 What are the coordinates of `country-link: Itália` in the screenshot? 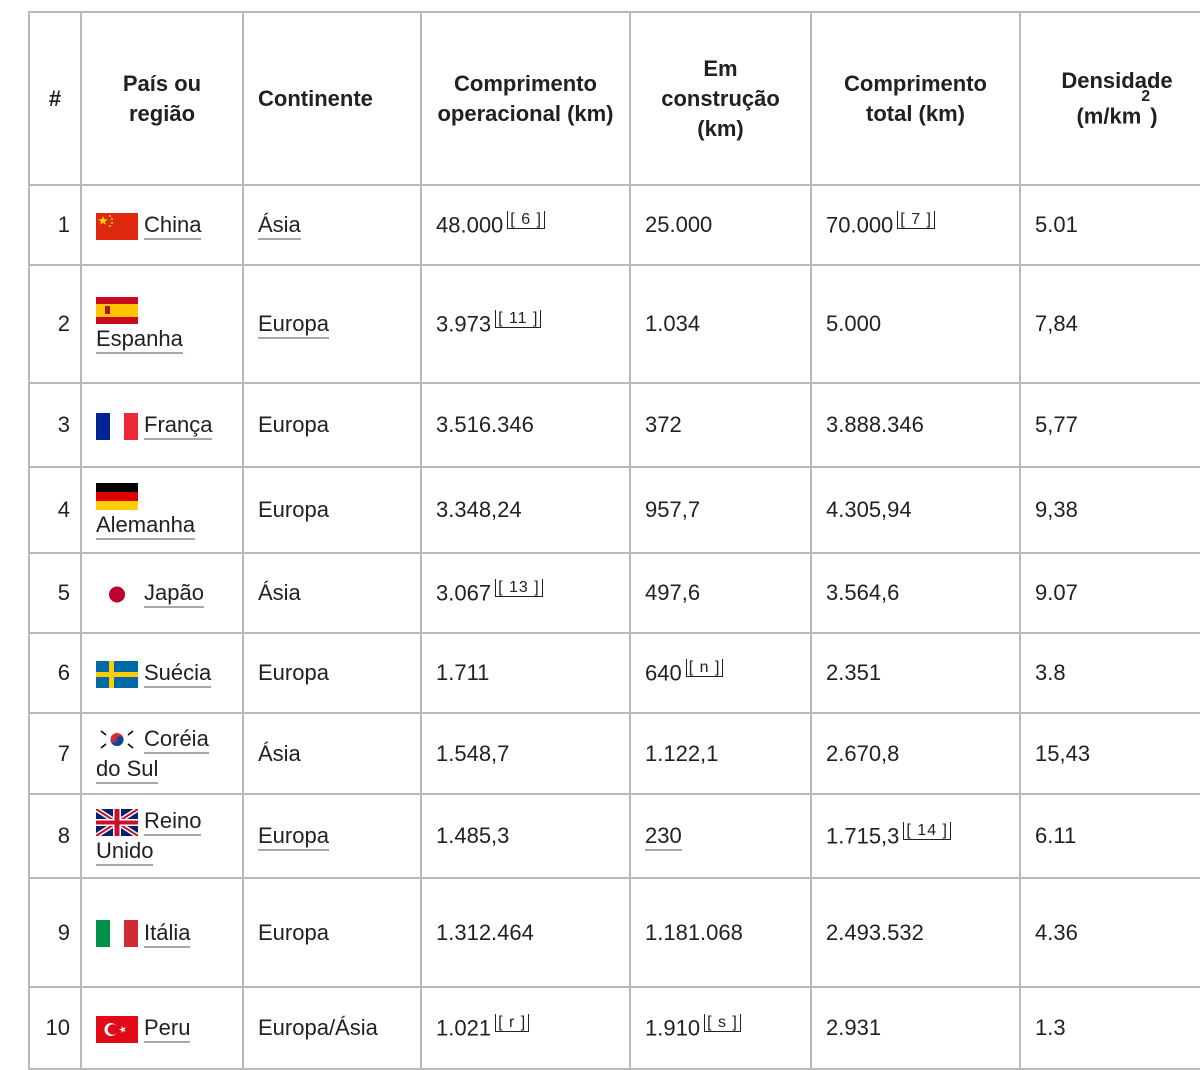 It's located at (167, 933).